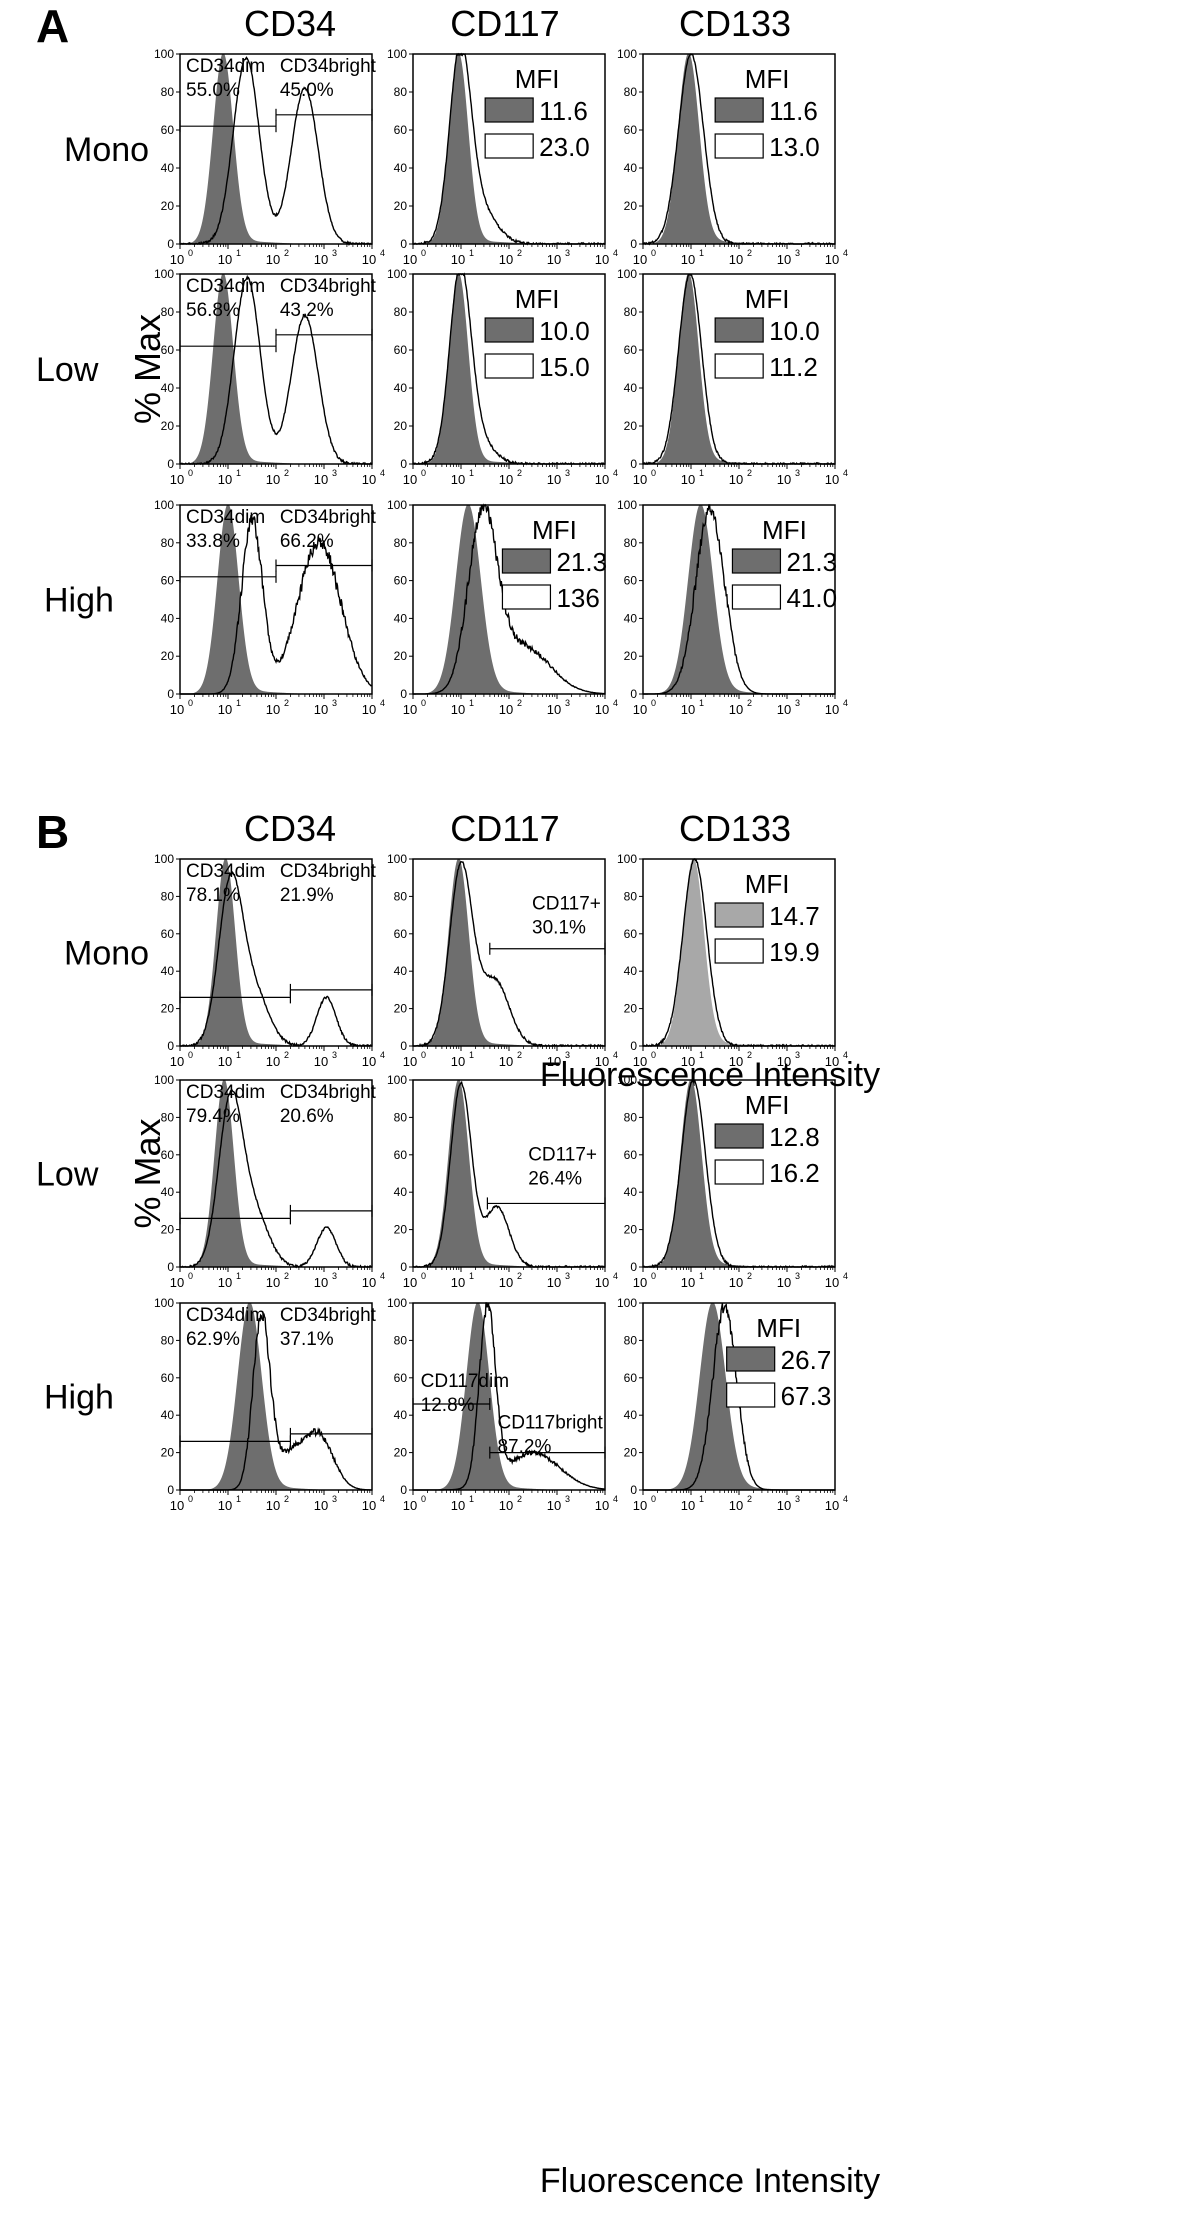  Describe the element at coordinates (307, 1116) in the screenshot. I see `gate-percent: 20.6%` at that location.